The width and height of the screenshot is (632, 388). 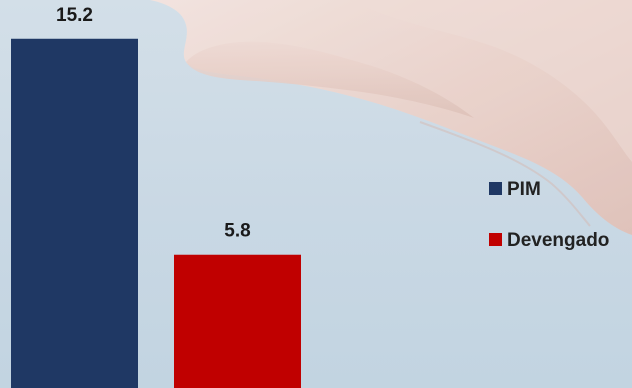 What do you see at coordinates (524, 189) in the screenshot?
I see `legend-label-pim: PIM` at bounding box center [524, 189].